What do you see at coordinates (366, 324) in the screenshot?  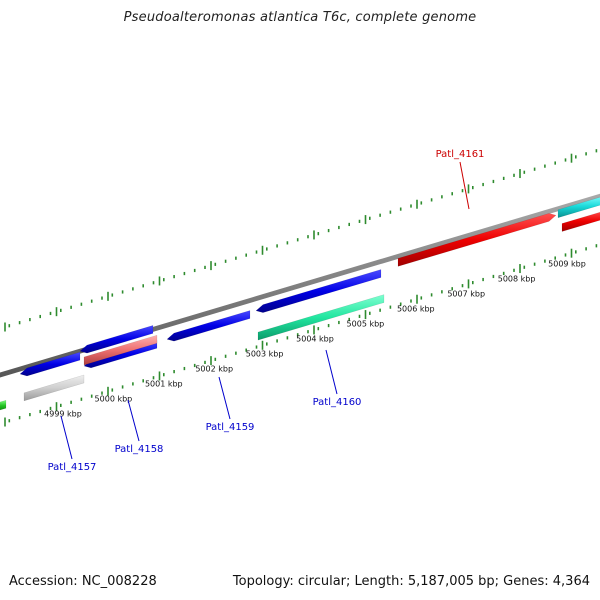 I see `kbp-tick-label: 5005 kbp` at bounding box center [366, 324].